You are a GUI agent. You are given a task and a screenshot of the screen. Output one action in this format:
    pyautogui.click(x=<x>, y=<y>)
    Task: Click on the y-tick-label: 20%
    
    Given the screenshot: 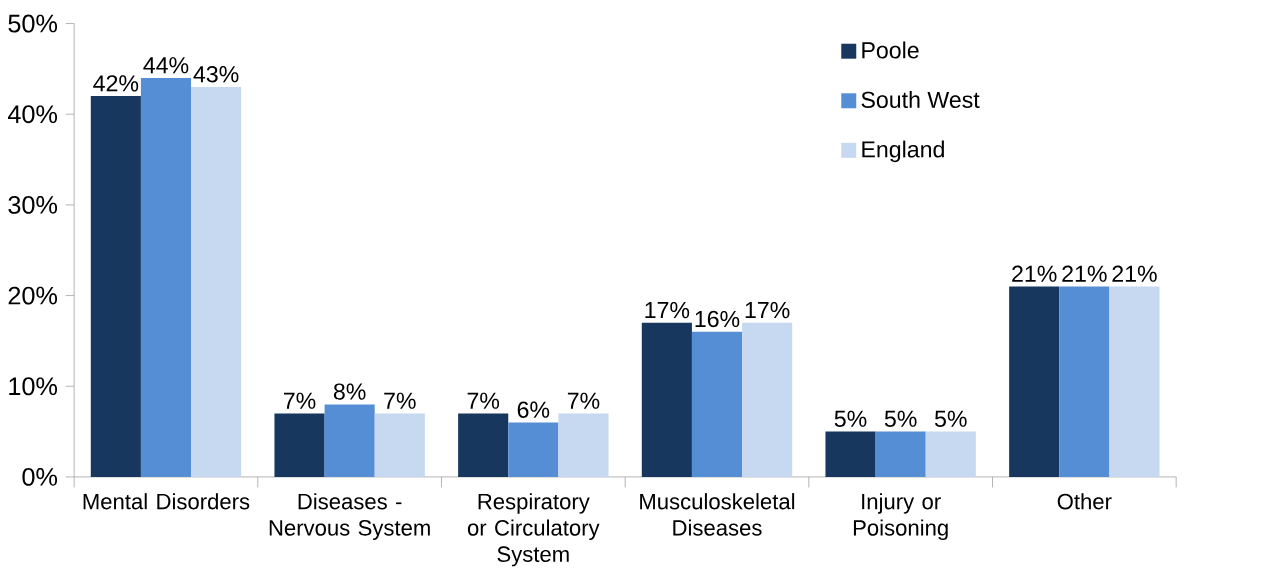 What is the action you would take?
    pyautogui.click(x=33, y=295)
    